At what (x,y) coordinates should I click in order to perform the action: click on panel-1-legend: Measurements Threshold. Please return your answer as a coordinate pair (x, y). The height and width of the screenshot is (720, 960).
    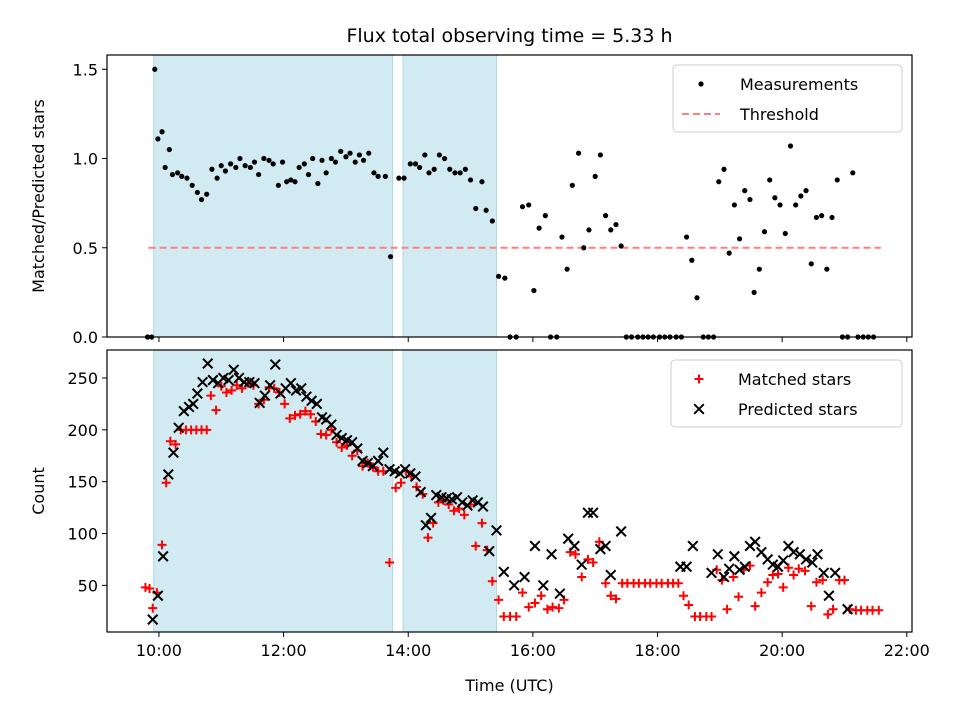
    Looking at the image, I should click on (787, 98).